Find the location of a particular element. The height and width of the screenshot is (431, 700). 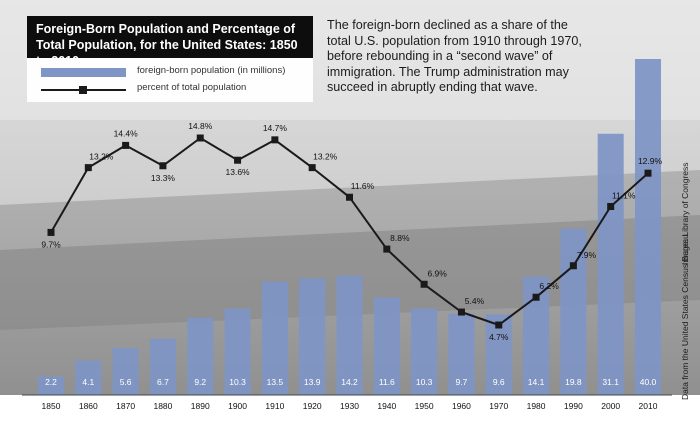

percent-label-1860: 13.2% is located at coordinates (101, 157).